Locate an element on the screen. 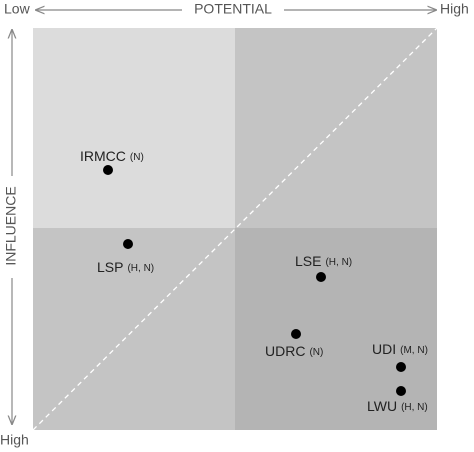 The width and height of the screenshot is (474, 452). y-title: INFLUENCE is located at coordinates (11, 225).